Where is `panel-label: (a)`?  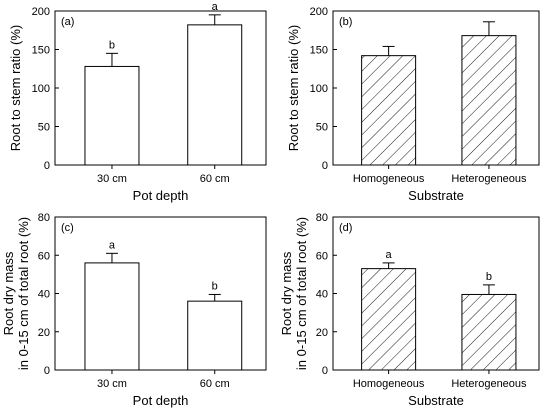 panel-label: (a) is located at coordinates (67, 22).